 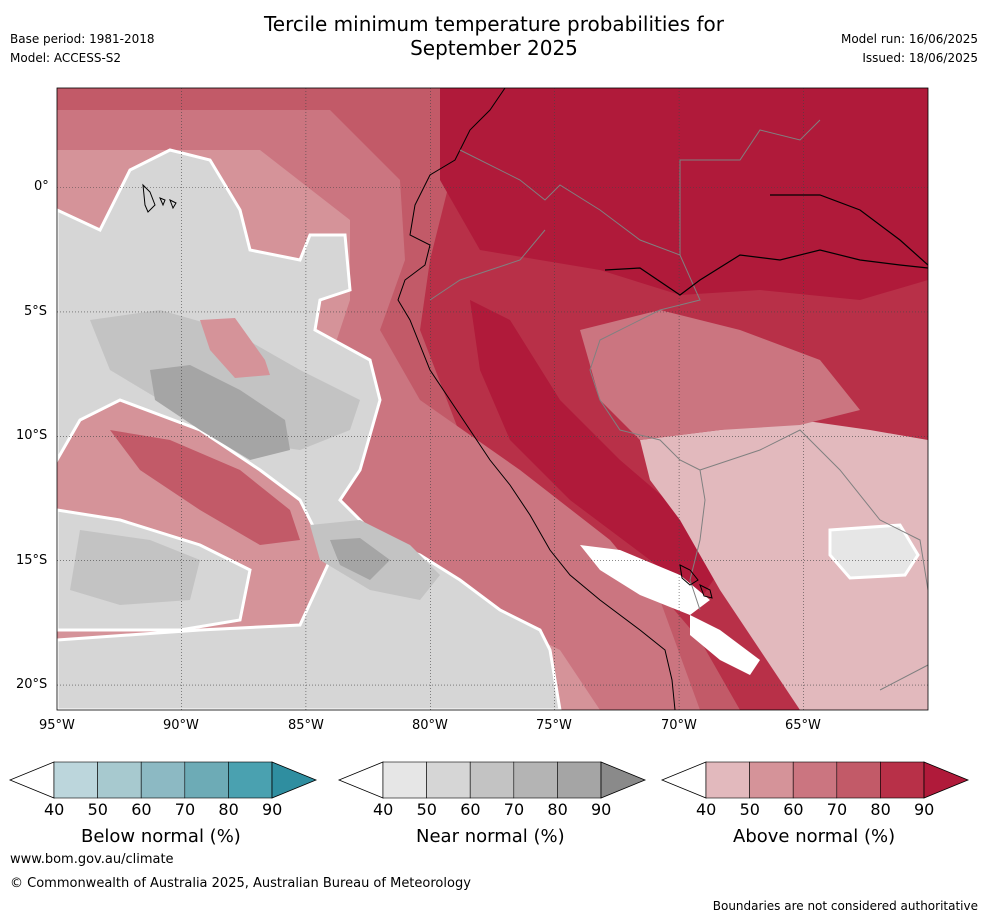 What do you see at coordinates (725, 645) in the screenshot?
I see `field-below-40-altiplano` at bounding box center [725, 645].